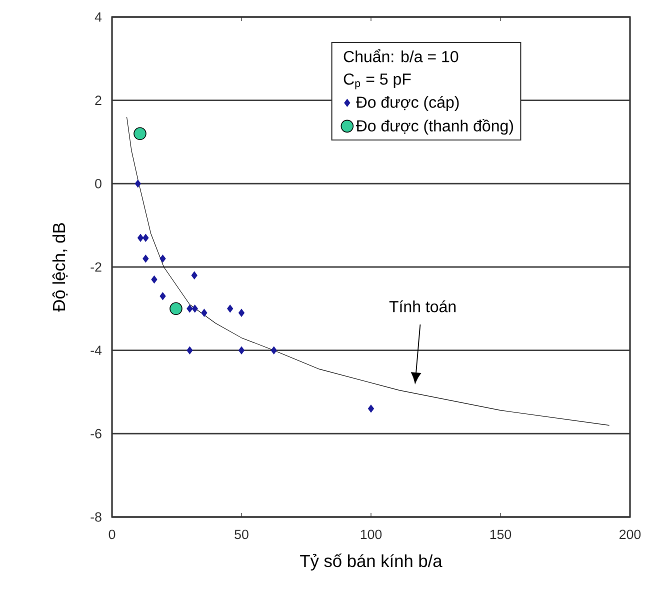 The height and width of the screenshot is (599, 649). I want to click on annotation: Tính toán, so click(422, 306).